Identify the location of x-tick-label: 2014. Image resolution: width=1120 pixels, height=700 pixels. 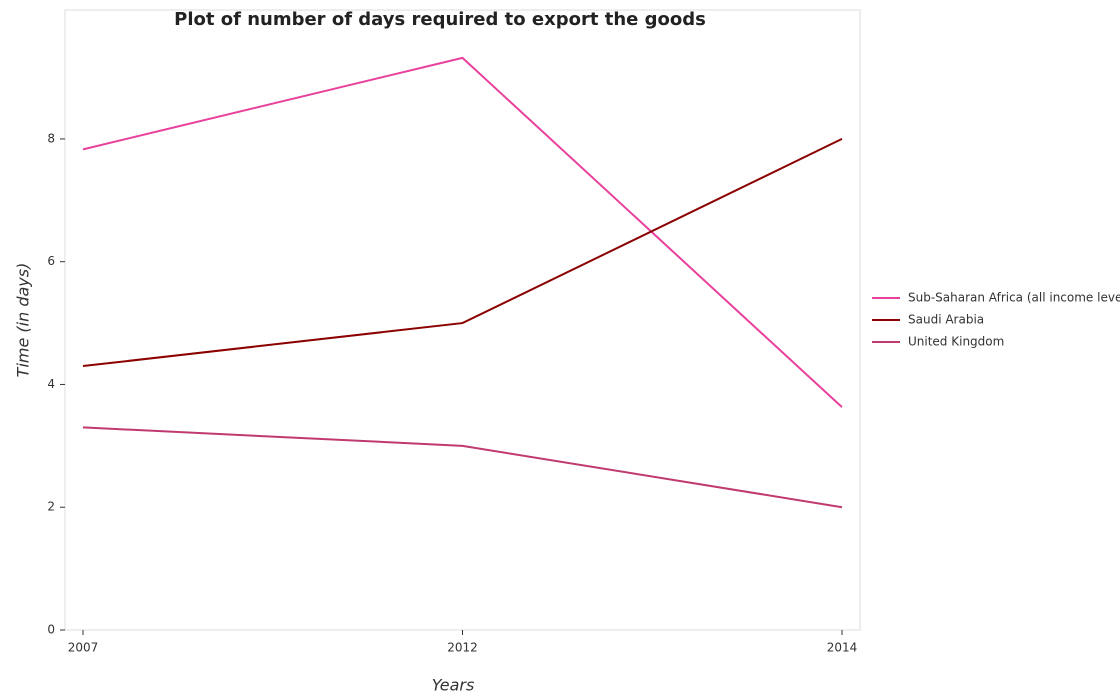
(842, 648).